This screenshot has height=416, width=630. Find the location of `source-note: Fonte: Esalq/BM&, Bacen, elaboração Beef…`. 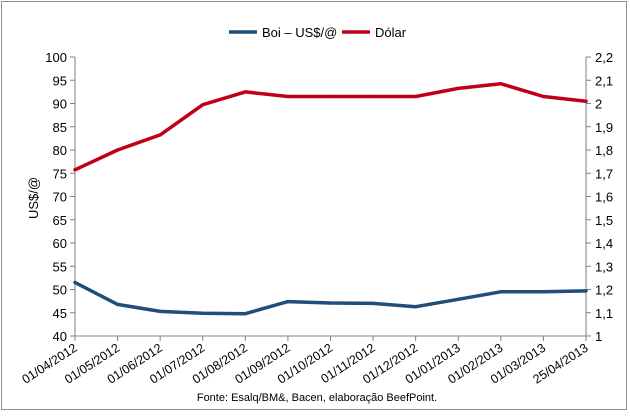

source-note: Fonte: Esalq/BM&, Bacen, elaboração Beef… is located at coordinates (317, 398).